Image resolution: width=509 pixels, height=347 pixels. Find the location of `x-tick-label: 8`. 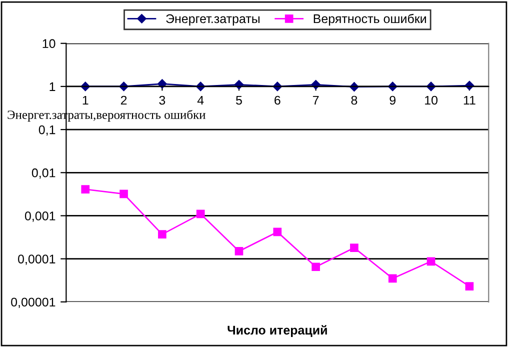

x-tick-label: 8 is located at coordinates (354, 100).